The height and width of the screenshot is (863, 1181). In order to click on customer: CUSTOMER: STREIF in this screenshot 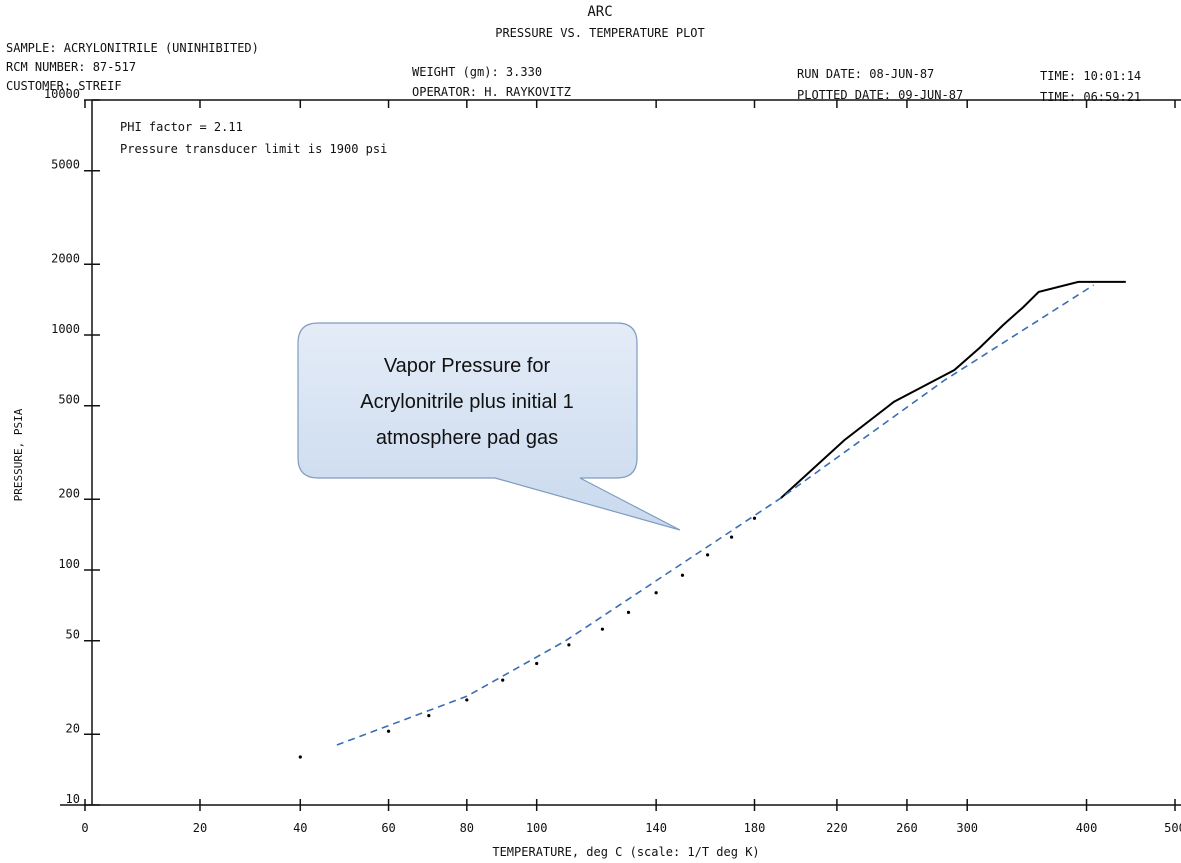, I will do `click(64, 86)`.